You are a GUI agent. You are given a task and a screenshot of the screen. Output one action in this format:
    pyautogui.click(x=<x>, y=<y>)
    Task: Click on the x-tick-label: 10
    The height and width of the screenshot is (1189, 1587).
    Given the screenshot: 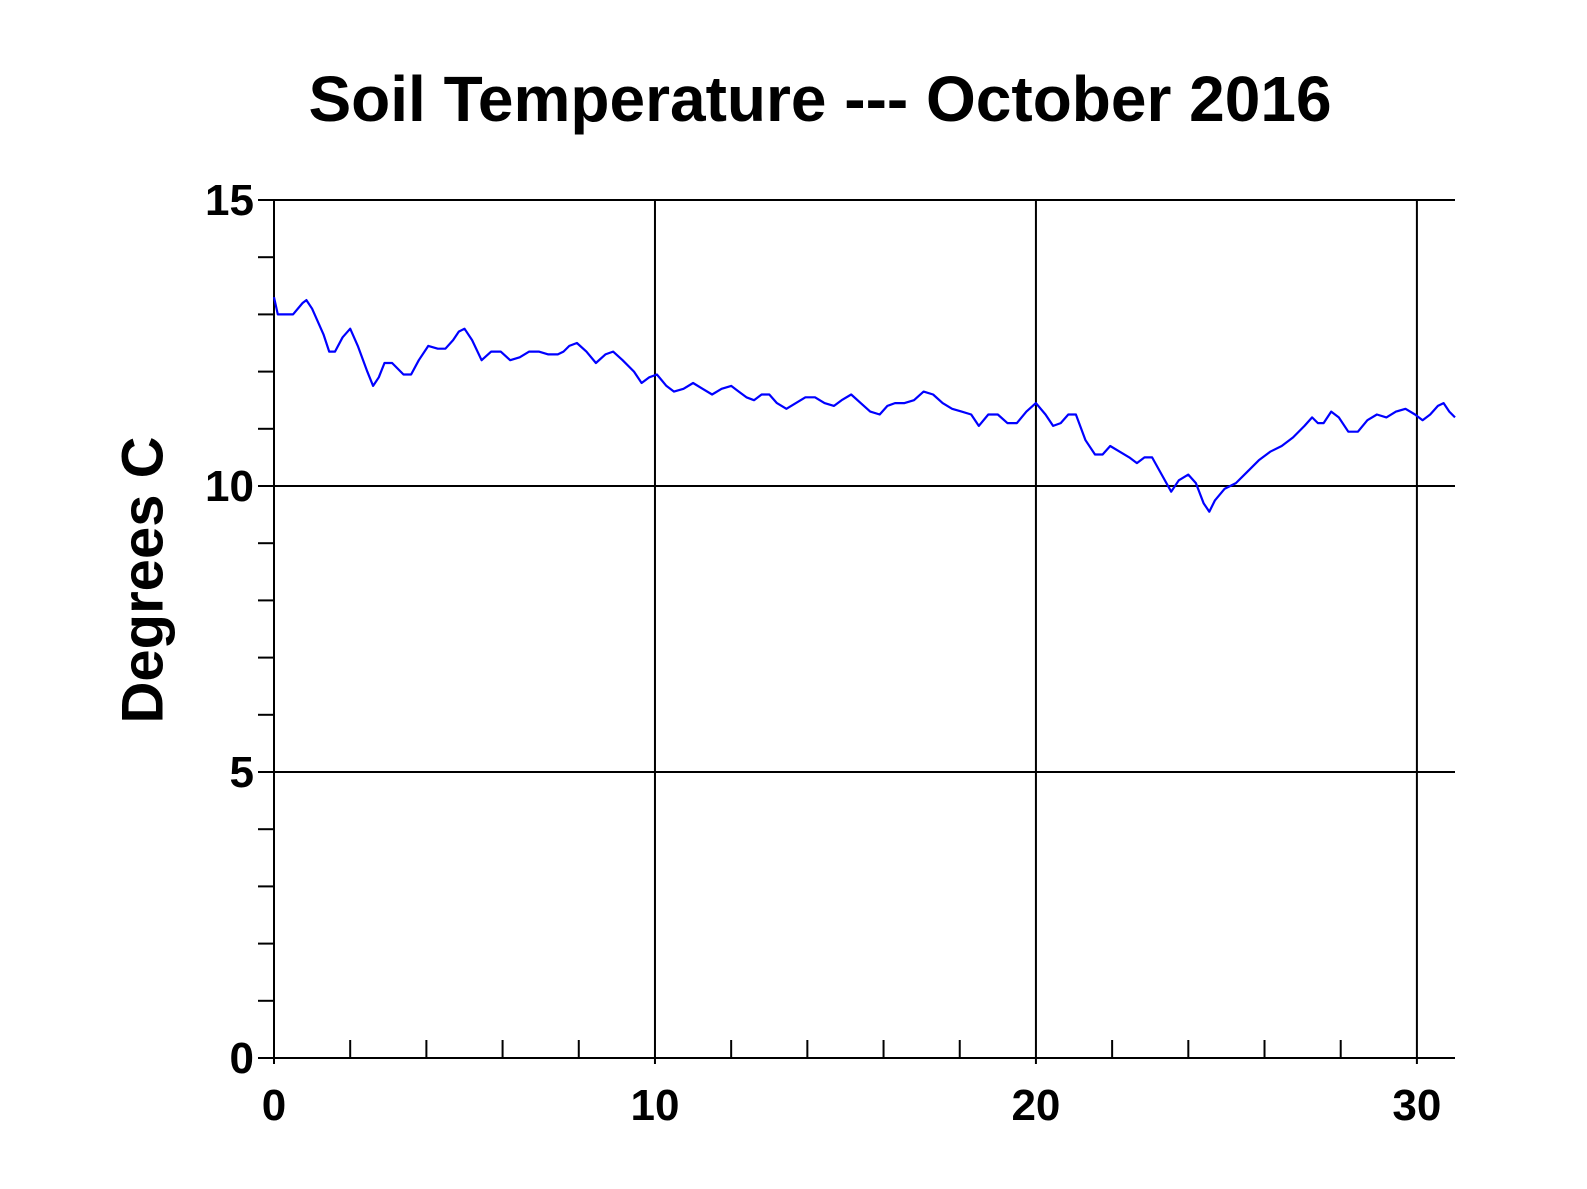 What is the action you would take?
    pyautogui.click(x=654, y=1105)
    